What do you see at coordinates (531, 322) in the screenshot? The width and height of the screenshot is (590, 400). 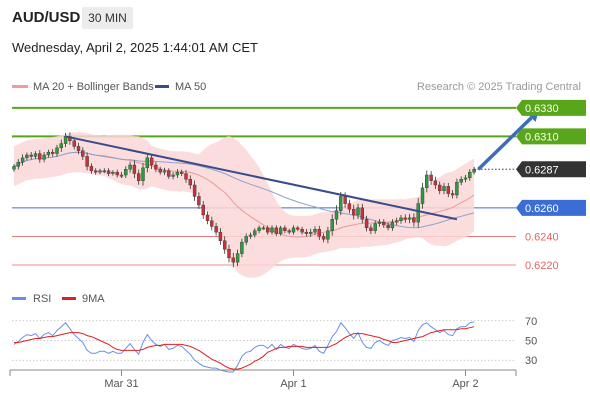 I see `rsi-tick-label: 70` at bounding box center [531, 322].